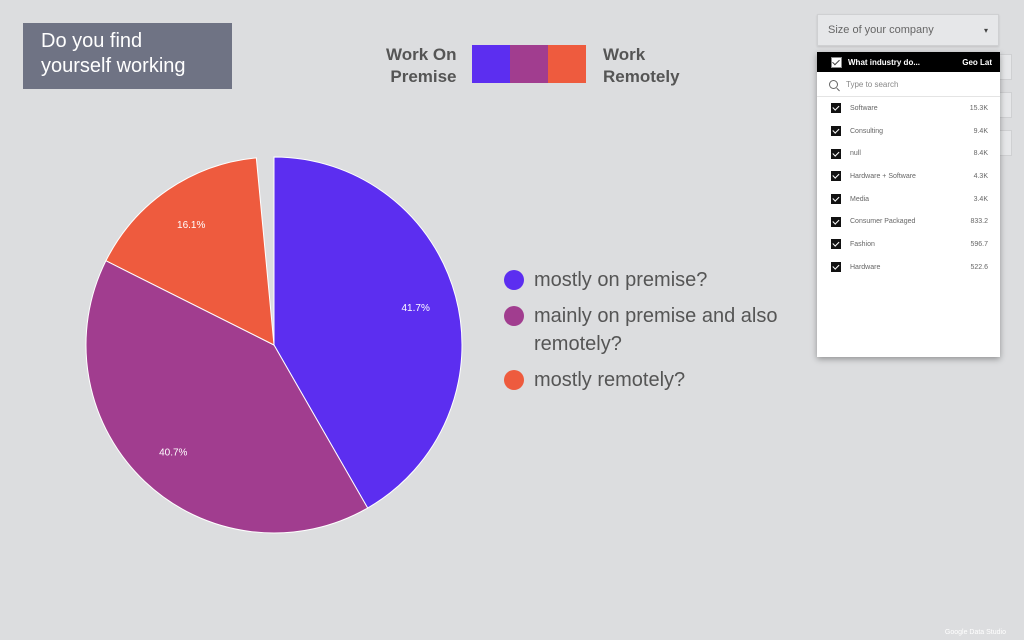 This screenshot has height=640, width=1024. Describe the element at coordinates (610, 380) in the screenshot. I see `legend-label: mostly remotely?` at that location.